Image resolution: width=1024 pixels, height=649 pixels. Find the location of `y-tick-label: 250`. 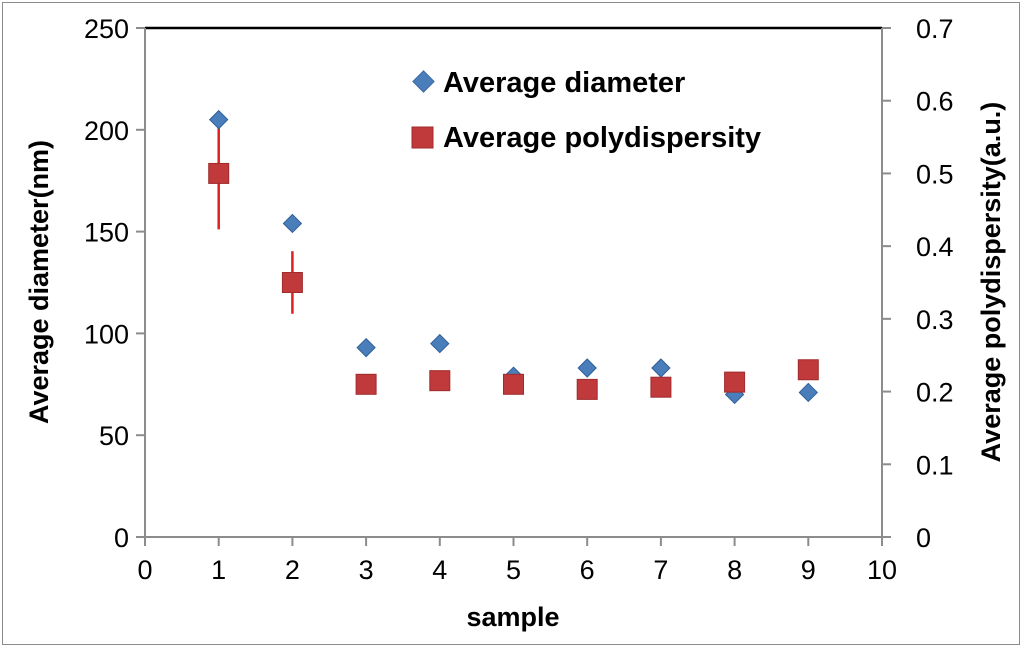

y-tick-label: 250 is located at coordinates (106, 29).